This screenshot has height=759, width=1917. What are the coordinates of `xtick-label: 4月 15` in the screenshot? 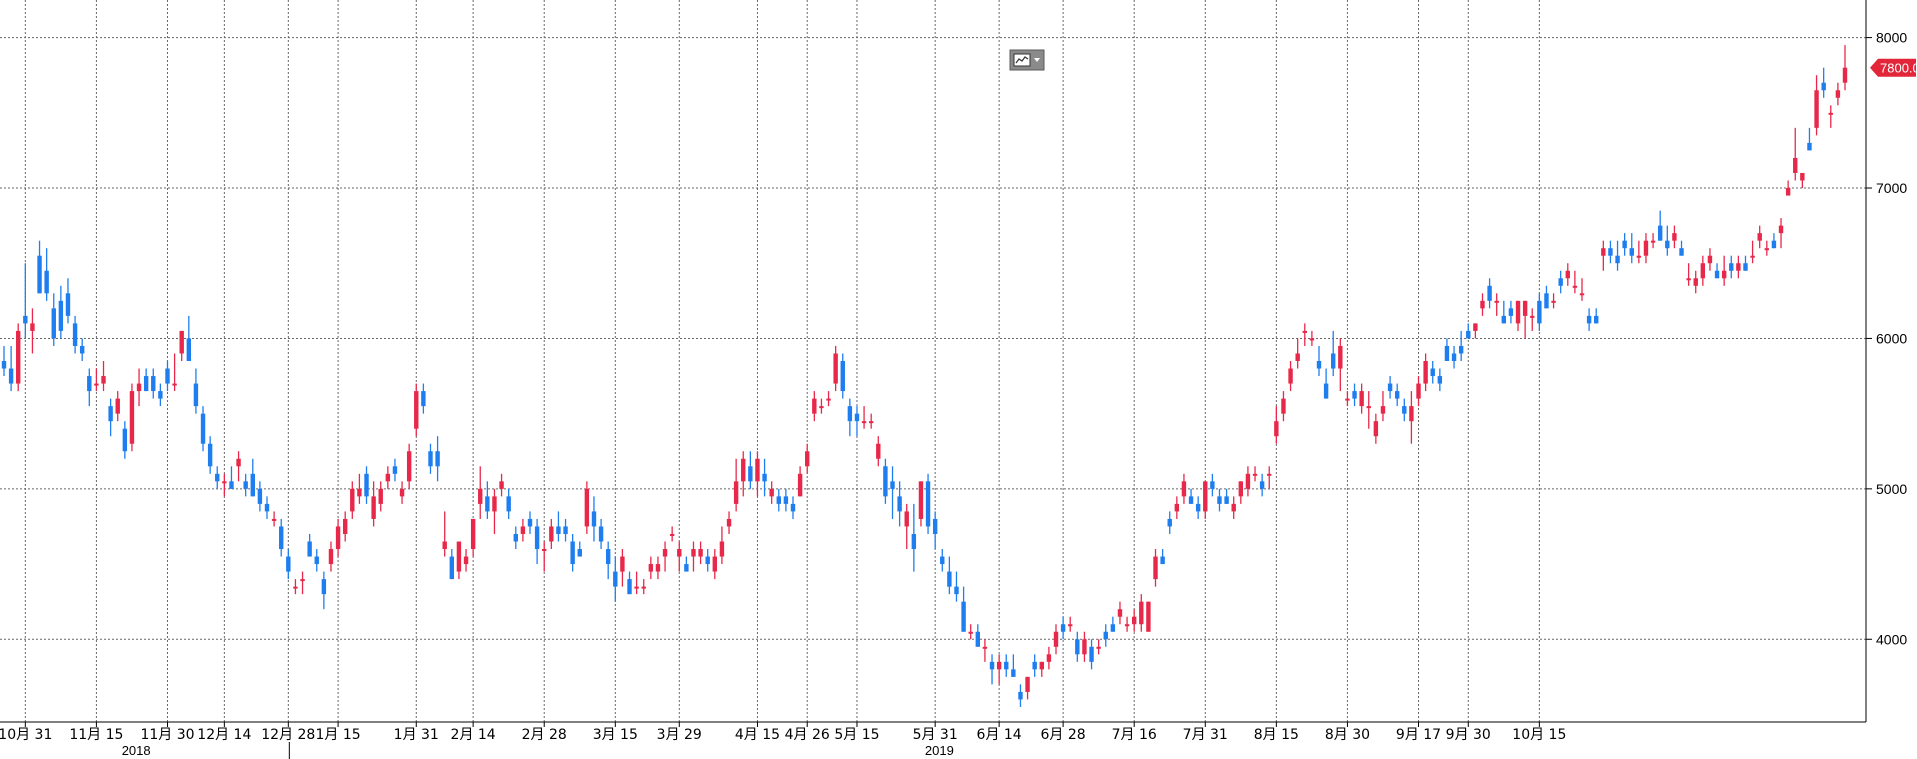 It's located at (757, 735).